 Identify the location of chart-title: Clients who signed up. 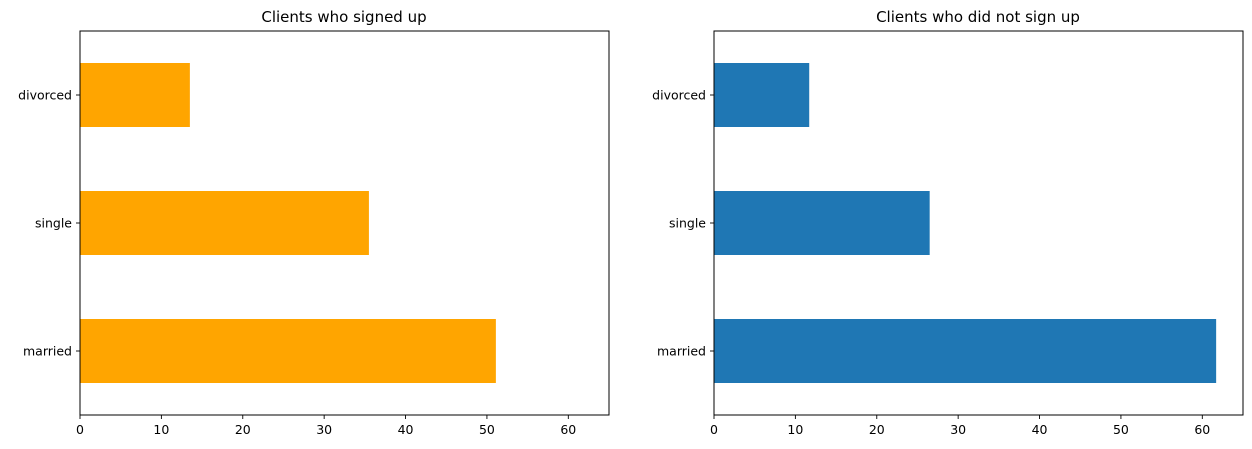
(343, 17).